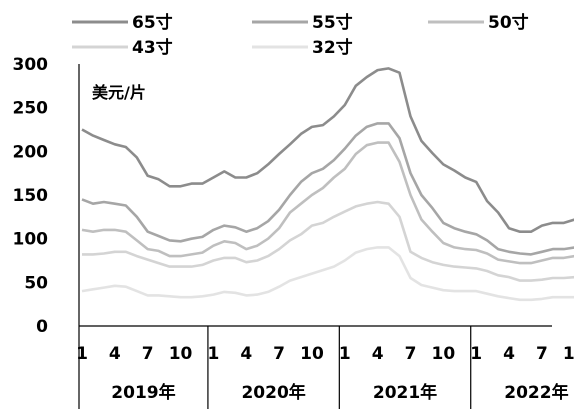 Image resolution: width=574 pixels, height=409 pixels. Describe the element at coordinates (405, 392) in the screenshot. I see `year-label: 2021年` at that location.